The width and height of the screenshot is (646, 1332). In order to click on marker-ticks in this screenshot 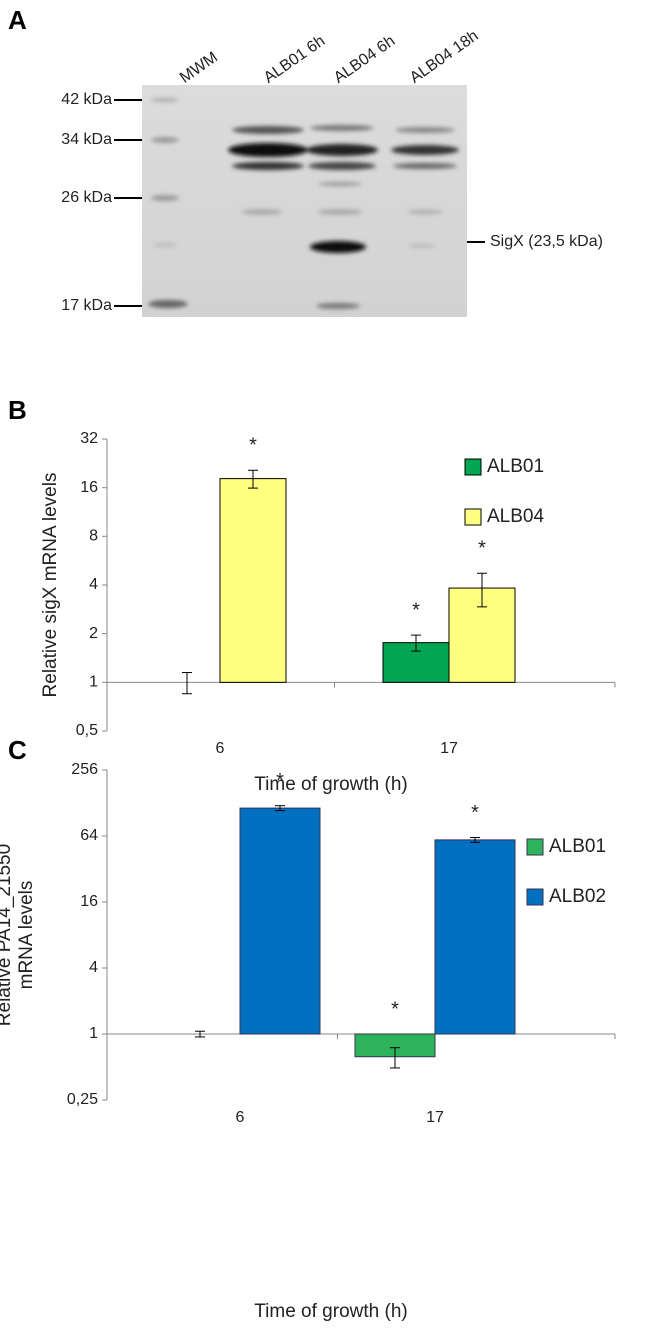, I will do `click(299, 203)`.